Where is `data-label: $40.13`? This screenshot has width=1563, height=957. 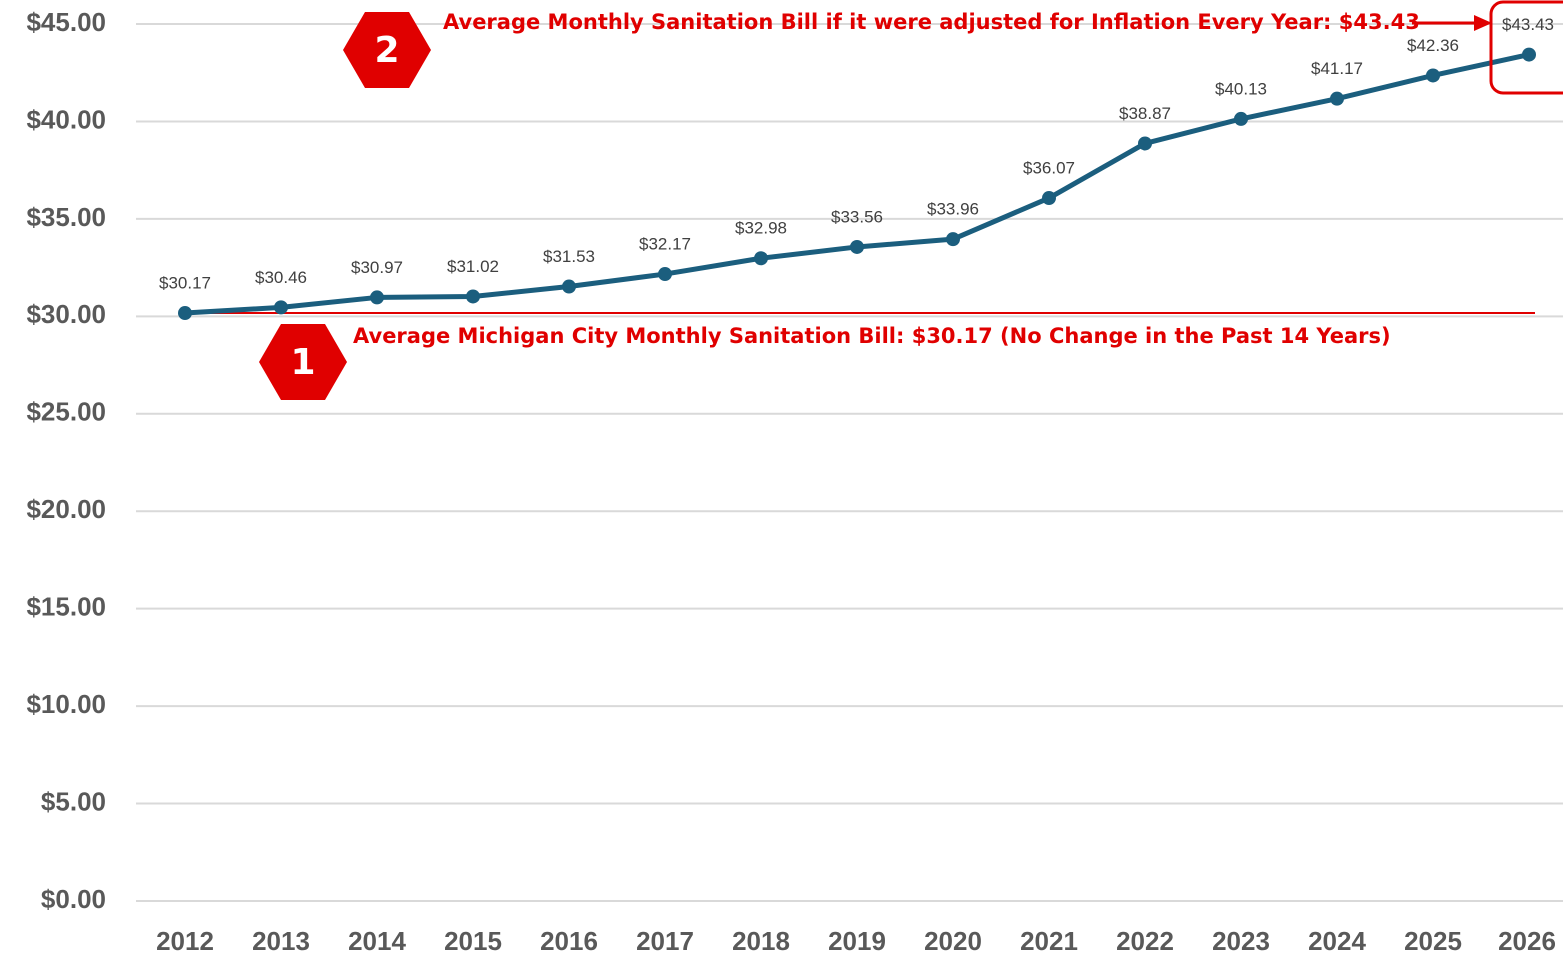 data-label: $40.13 is located at coordinates (1241, 88).